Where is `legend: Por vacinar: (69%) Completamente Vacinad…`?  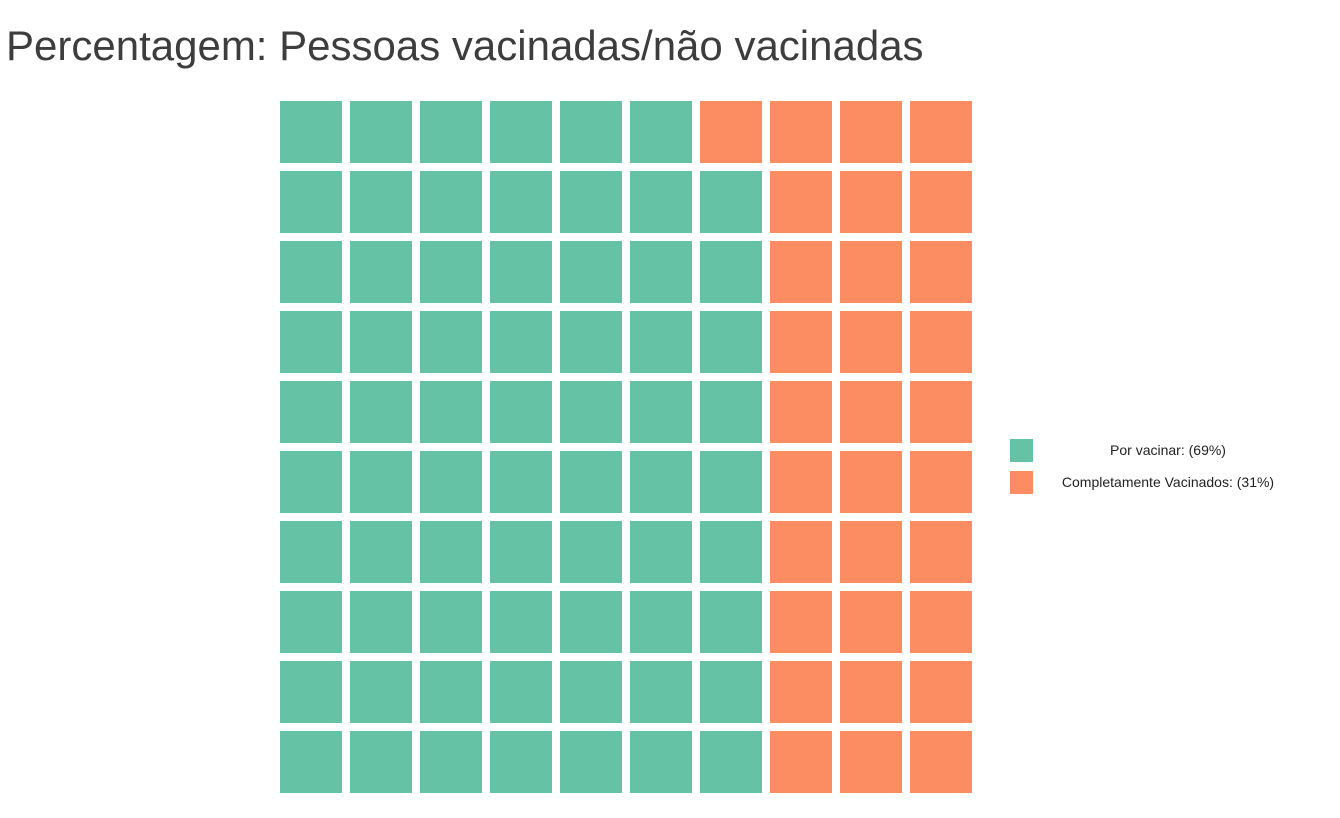
legend: Por vacinar: (69%) Completamente Vacinad… is located at coordinates (1170, 470).